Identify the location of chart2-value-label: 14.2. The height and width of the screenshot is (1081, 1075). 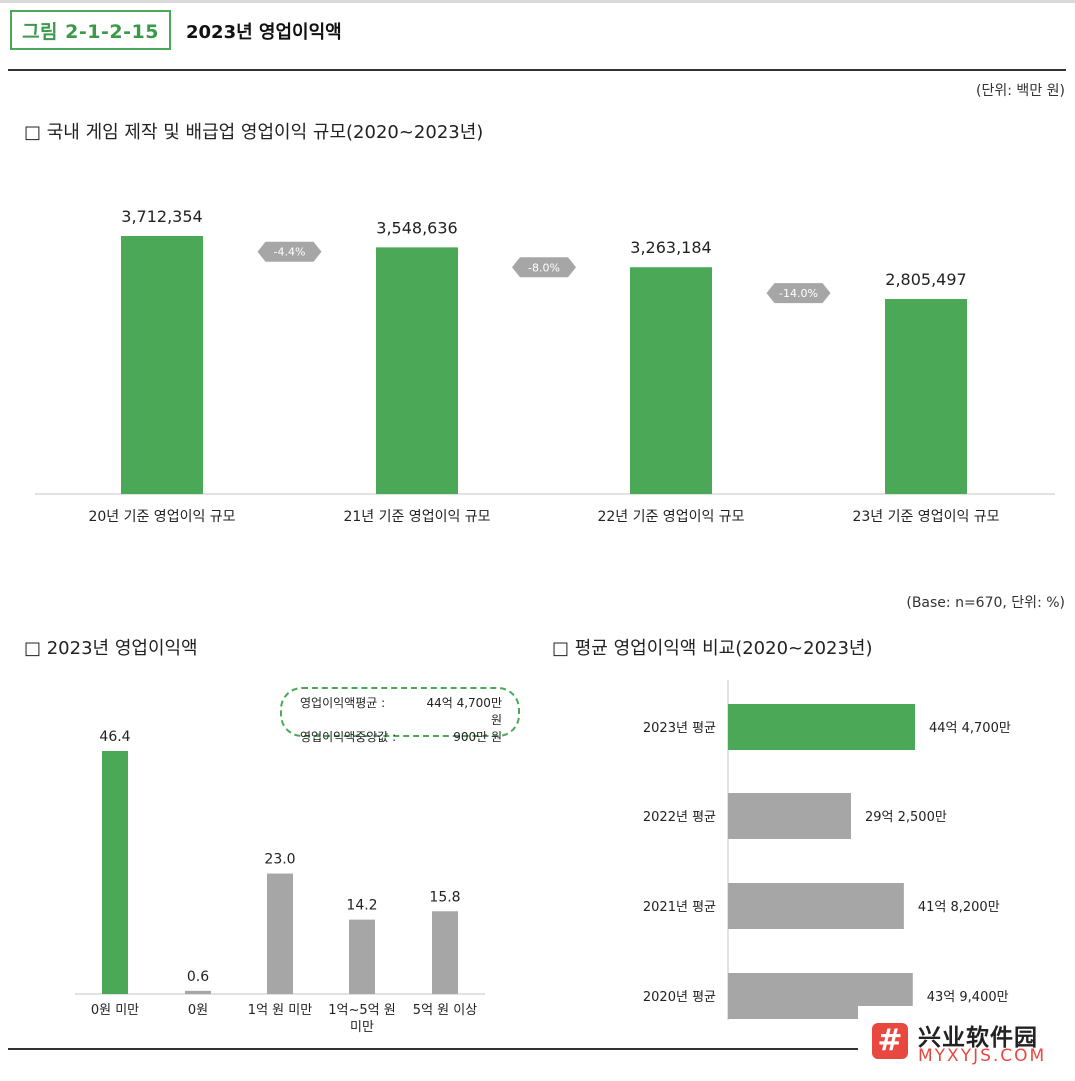
(361, 906).